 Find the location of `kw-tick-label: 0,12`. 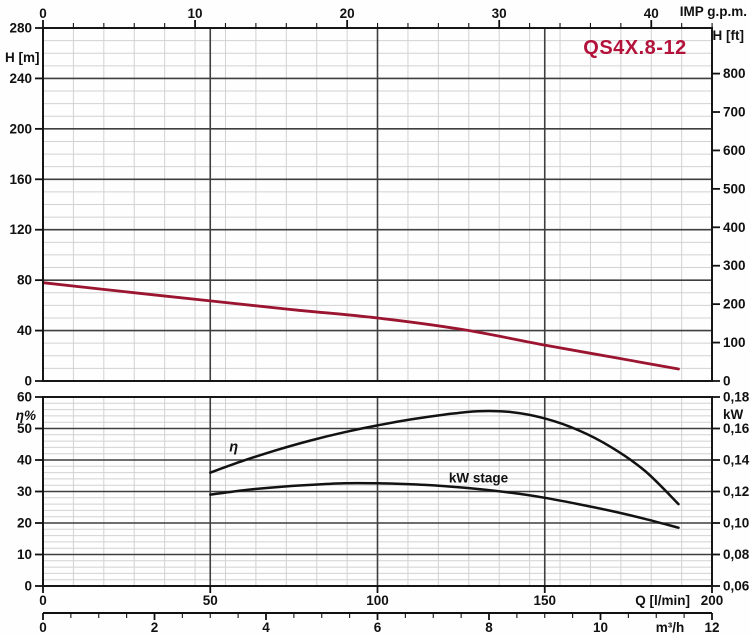

kw-tick-label: 0,12 is located at coordinates (736, 491).